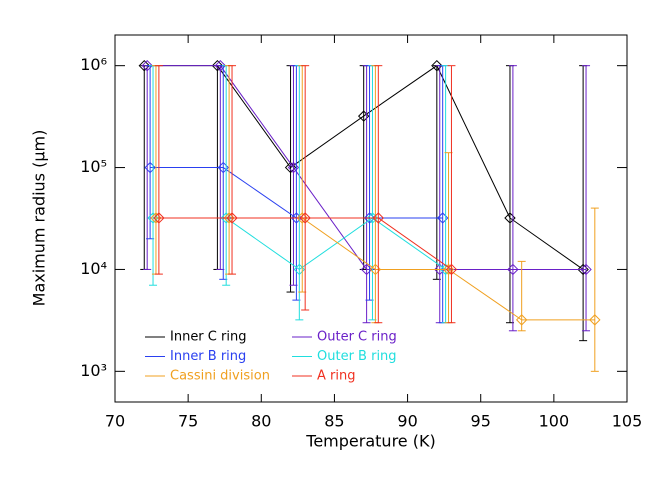 The height and width of the screenshot is (479, 664). Describe the element at coordinates (357, 356) in the screenshot. I see `legend-label: Outer B ring` at that location.